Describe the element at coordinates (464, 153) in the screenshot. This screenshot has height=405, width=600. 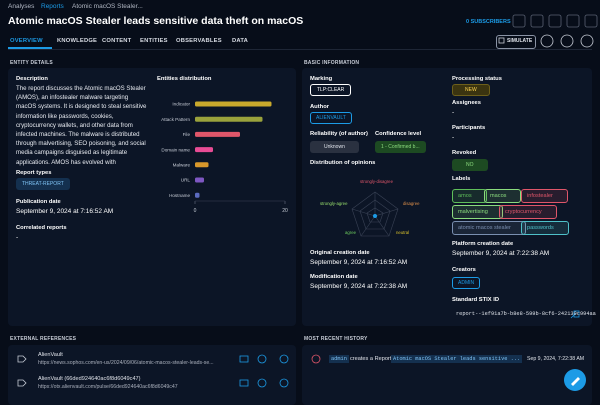
I see `field-label: Revoked` at that location.